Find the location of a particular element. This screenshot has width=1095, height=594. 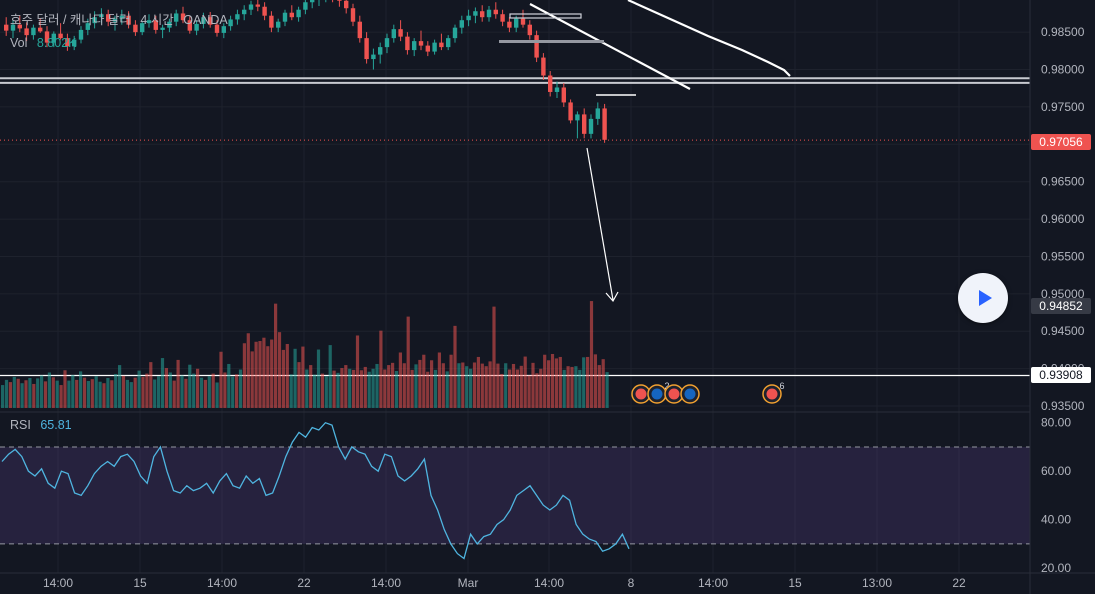

symbol-legend: 호주 달러 / 캐나다 달러 4 시간 OANDA is located at coordinates (119, 18).